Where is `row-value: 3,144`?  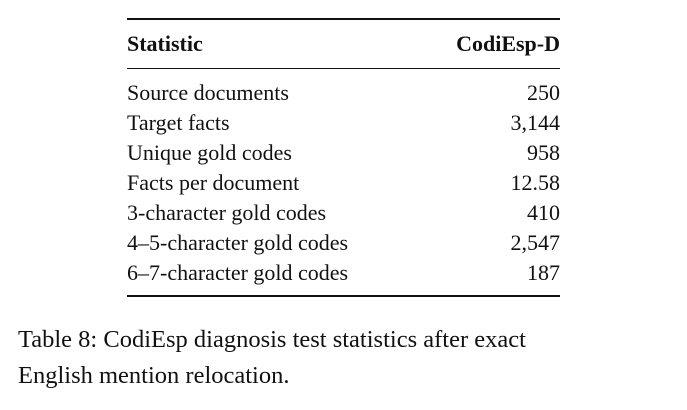
row-value: 3,144 is located at coordinates (535, 122).